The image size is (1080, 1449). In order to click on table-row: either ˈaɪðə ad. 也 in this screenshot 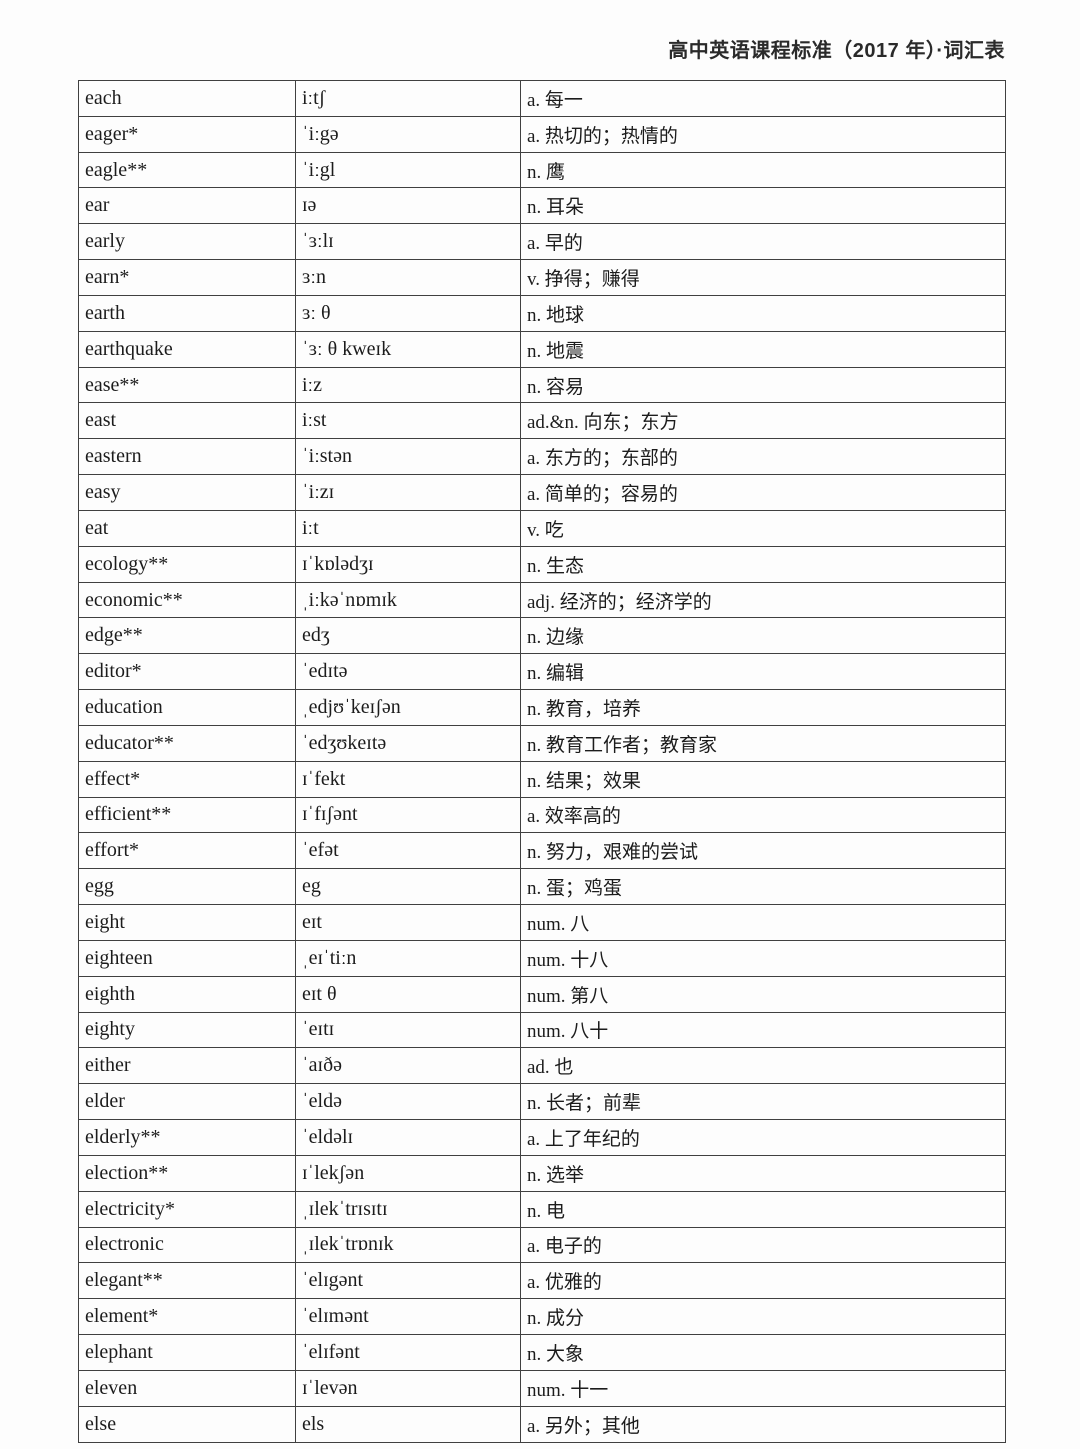, I will do `click(542, 1066)`.